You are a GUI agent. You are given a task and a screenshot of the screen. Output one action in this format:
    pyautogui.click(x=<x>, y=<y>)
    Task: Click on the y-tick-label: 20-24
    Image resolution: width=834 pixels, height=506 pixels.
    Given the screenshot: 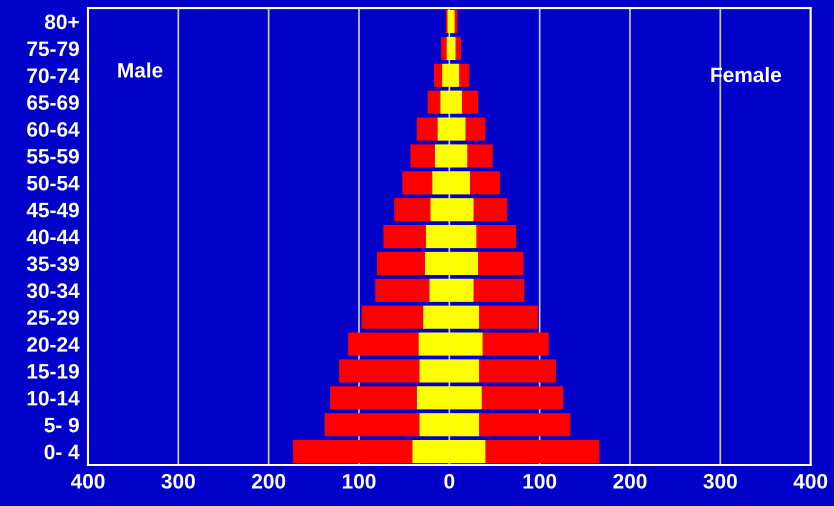 What is the action you would take?
    pyautogui.click(x=53, y=344)
    